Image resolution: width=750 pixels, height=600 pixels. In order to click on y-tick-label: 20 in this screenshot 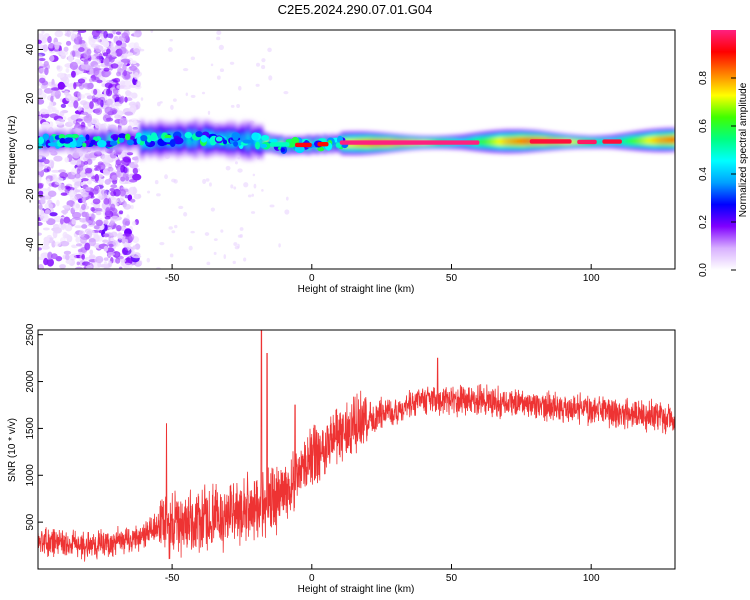, I will do `click(30, 98)`.